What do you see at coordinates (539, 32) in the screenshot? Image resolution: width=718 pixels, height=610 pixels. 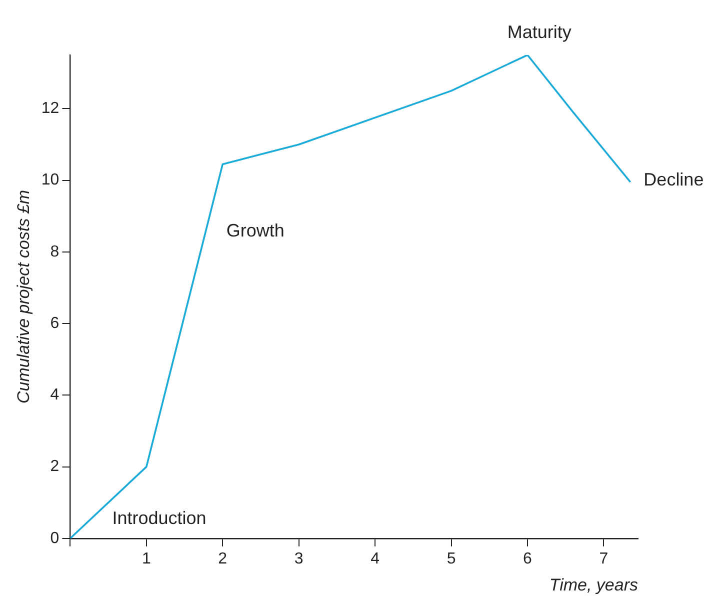 I see `text: Maturity` at bounding box center [539, 32].